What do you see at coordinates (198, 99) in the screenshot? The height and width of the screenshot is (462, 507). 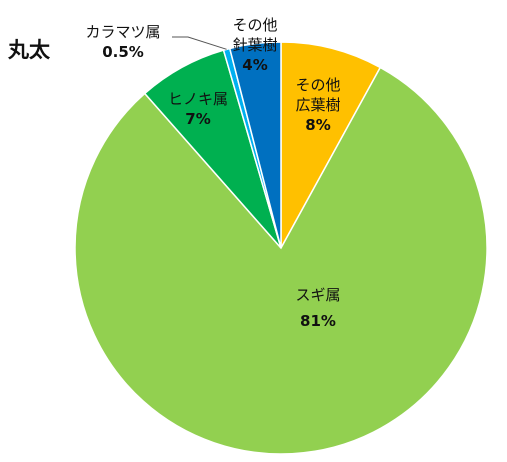 I see `slice-label-3-1: ヒノキ属` at bounding box center [198, 99].